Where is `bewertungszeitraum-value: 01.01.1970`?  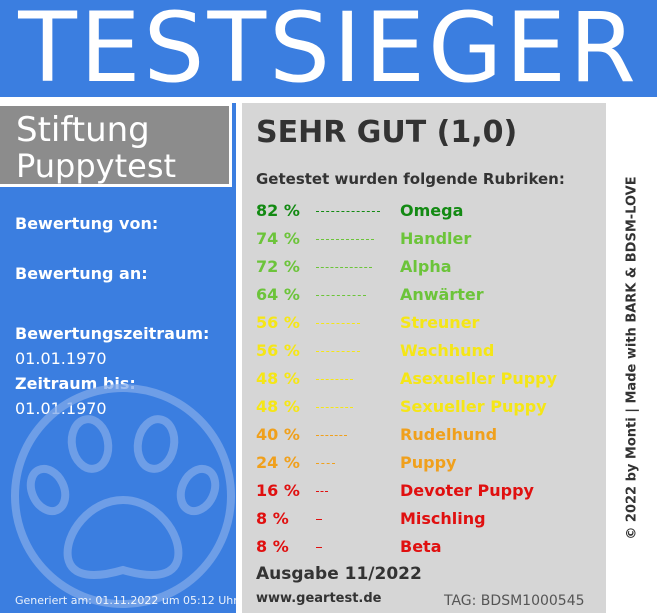
bewertungszeitraum-value: 01.01.1970 is located at coordinates (61, 358).